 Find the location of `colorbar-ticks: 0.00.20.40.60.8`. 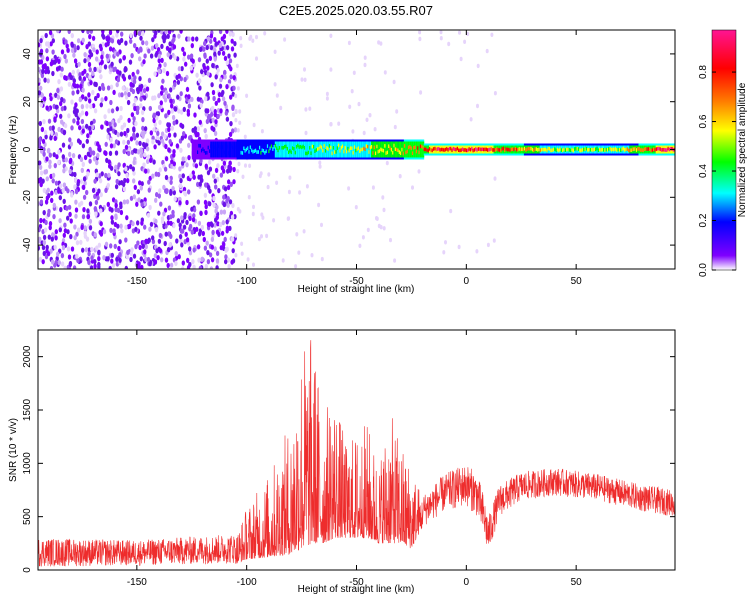

colorbar-ticks: 0.00.20.40.60.8 is located at coordinates (717, 171).